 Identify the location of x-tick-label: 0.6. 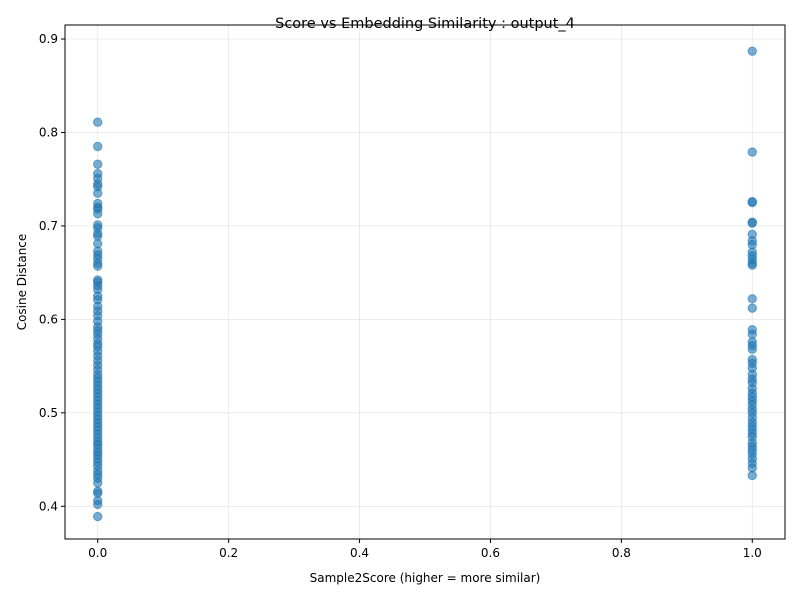
(490, 553).